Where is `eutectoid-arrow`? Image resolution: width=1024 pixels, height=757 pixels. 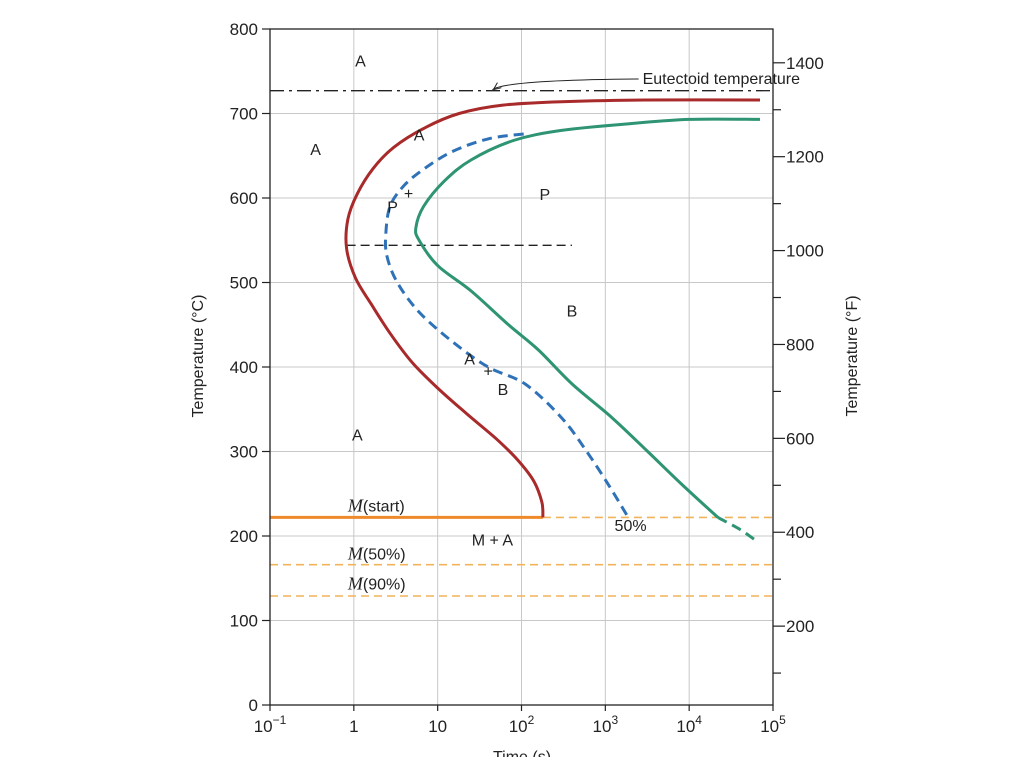 eutectoid-arrow is located at coordinates (565, 84).